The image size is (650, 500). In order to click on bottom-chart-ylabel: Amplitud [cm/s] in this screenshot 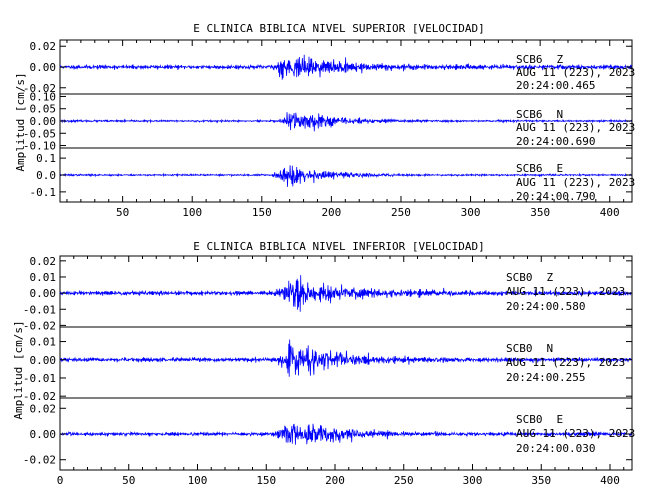, I will do `click(18, 369)`.